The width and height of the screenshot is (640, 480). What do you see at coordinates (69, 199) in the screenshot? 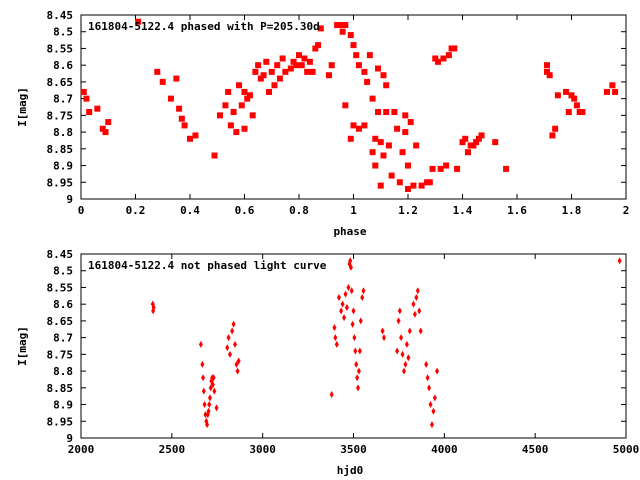
I see `phased-y-tick-label: 9` at bounding box center [69, 199].